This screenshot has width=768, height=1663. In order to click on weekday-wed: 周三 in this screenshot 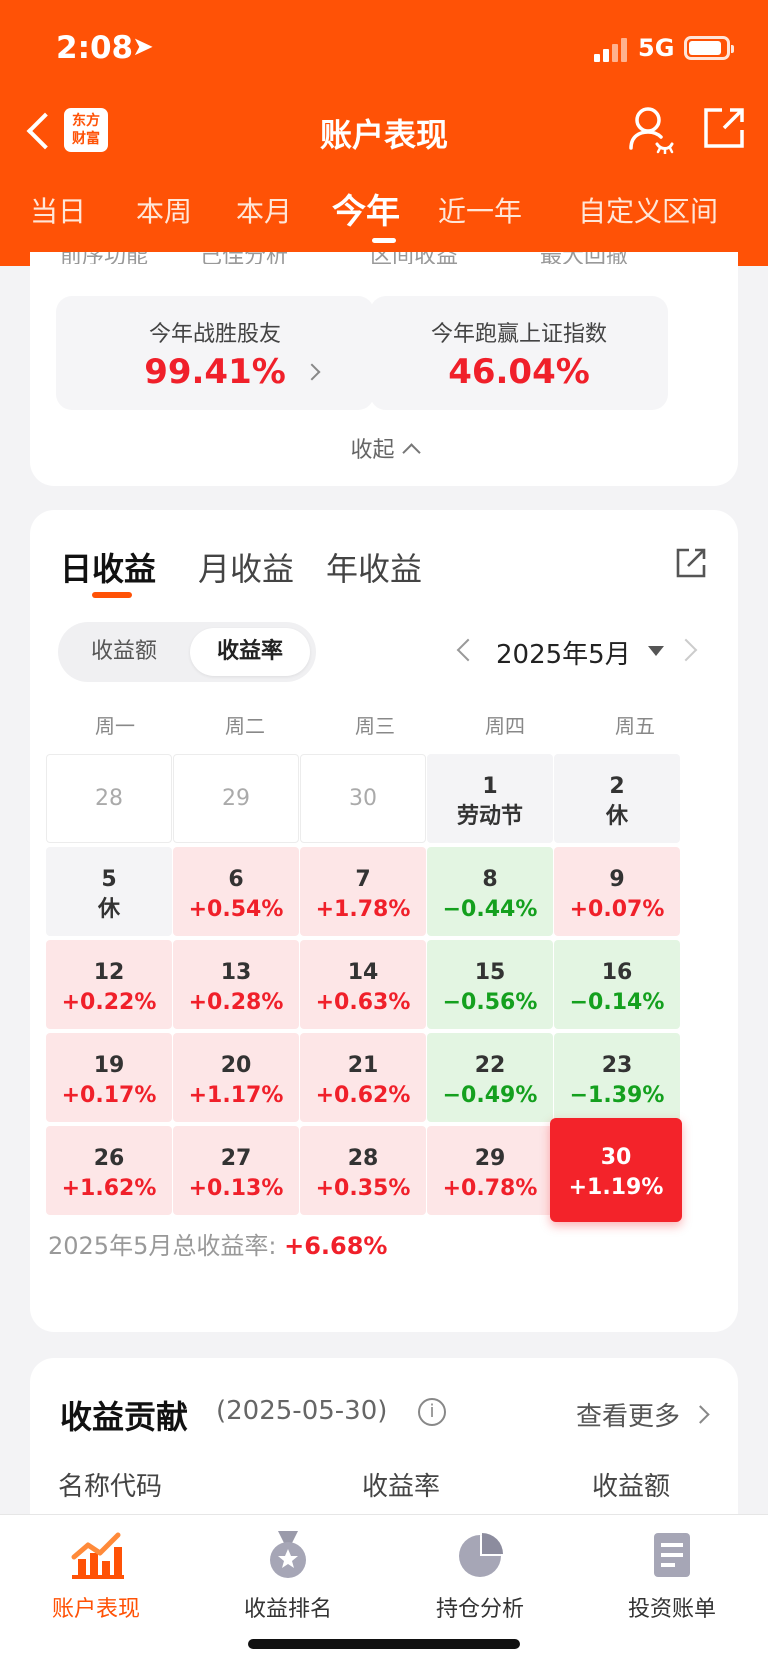, I will do `click(375, 726)`.